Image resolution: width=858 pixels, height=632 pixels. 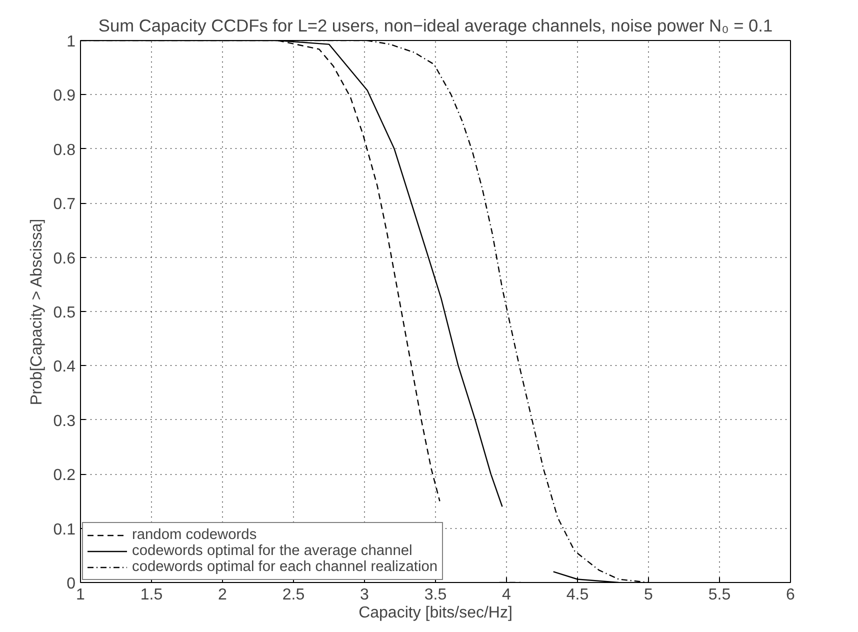 What do you see at coordinates (435, 595) in the screenshot?
I see `x-tick-label: 3.5` at bounding box center [435, 595].